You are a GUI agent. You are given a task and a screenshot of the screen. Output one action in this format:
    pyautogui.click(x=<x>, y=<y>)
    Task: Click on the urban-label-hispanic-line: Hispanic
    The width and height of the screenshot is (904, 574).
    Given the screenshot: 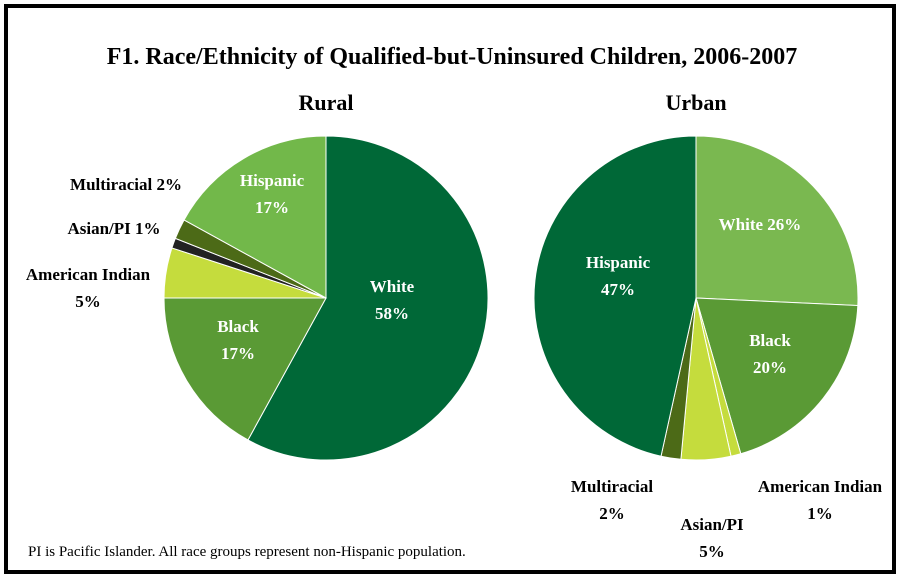 What is the action you would take?
    pyautogui.click(x=618, y=262)
    